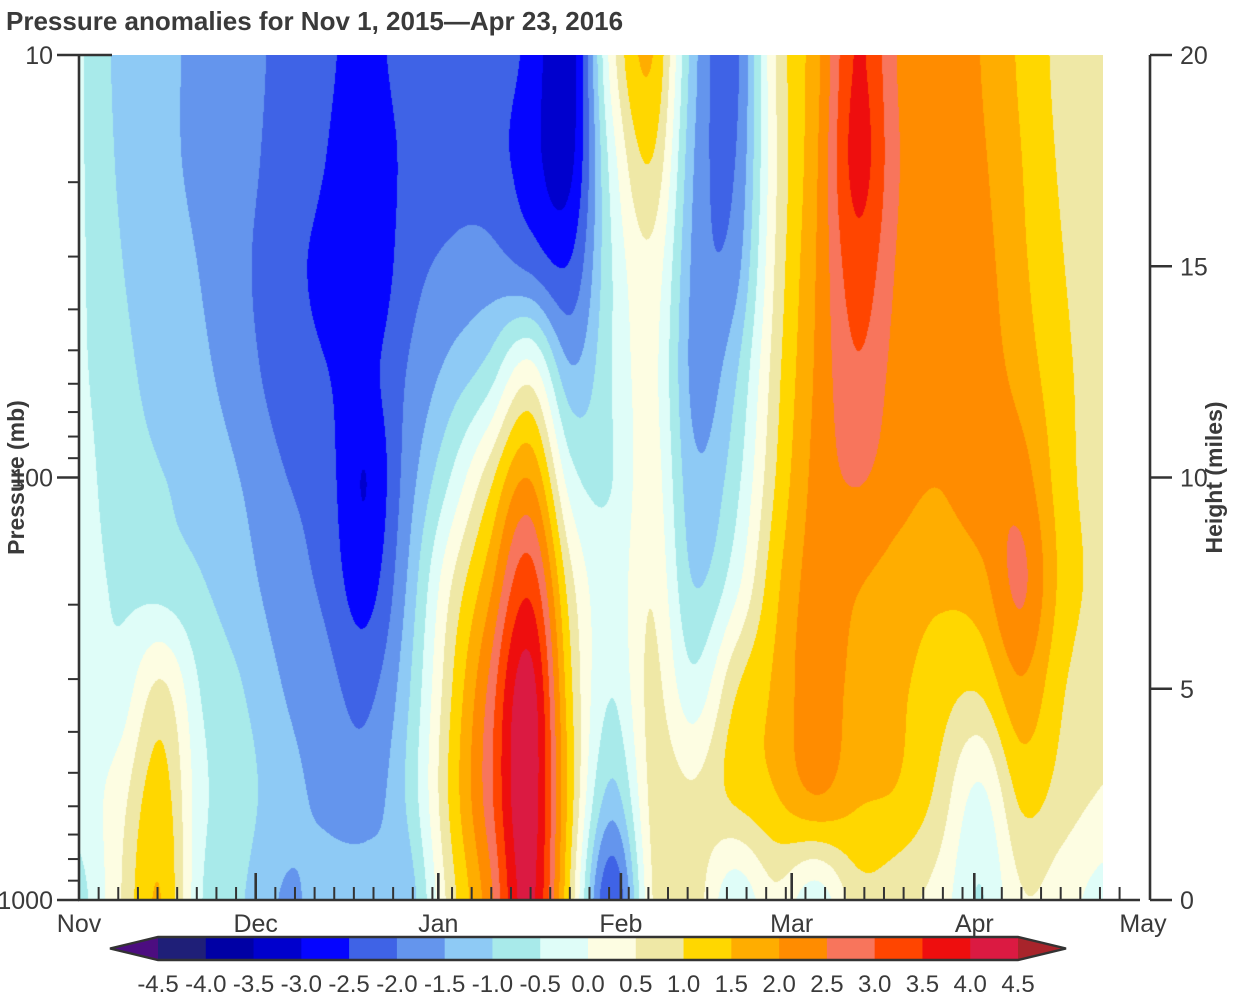 The height and width of the screenshot is (1006, 1240). I want to click on colorbar-label-0.0: 0.0, so click(587, 984).